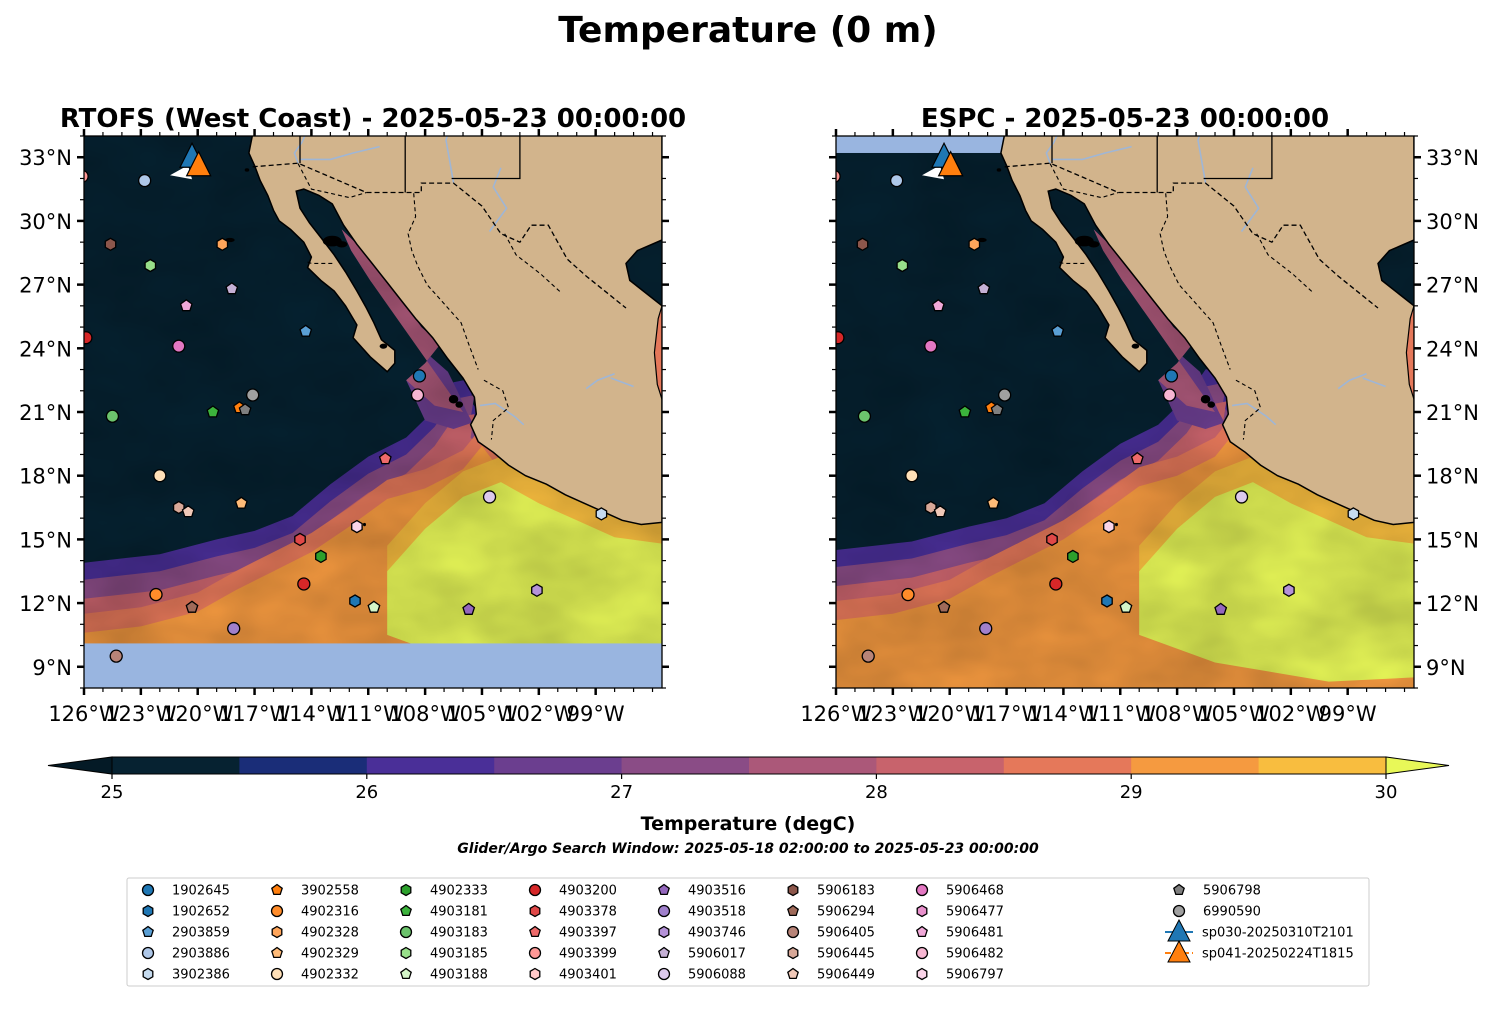  What do you see at coordinates (45, 604) in the screenshot?
I see `y-tick-label: 12°N` at bounding box center [45, 604].